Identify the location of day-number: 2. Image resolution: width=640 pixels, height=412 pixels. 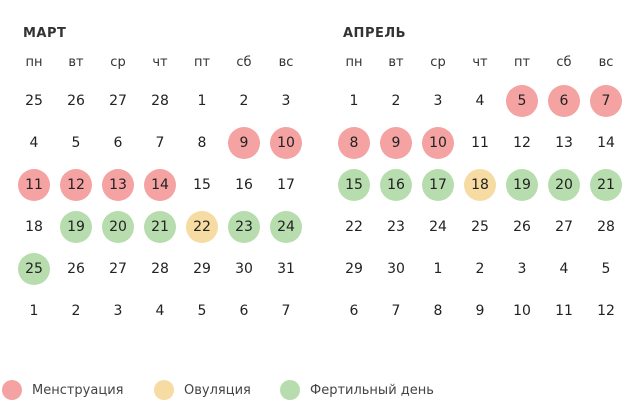
(76, 311).